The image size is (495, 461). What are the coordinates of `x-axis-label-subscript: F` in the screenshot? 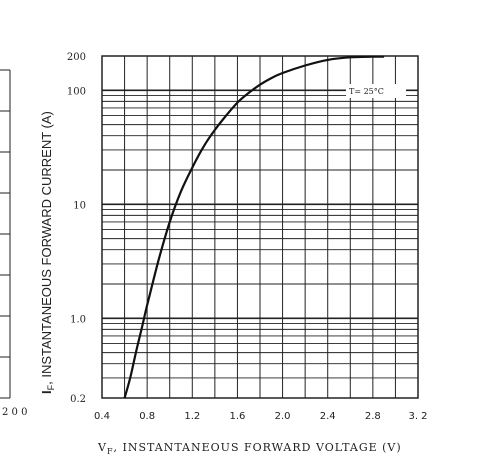 It's located at (110, 451).